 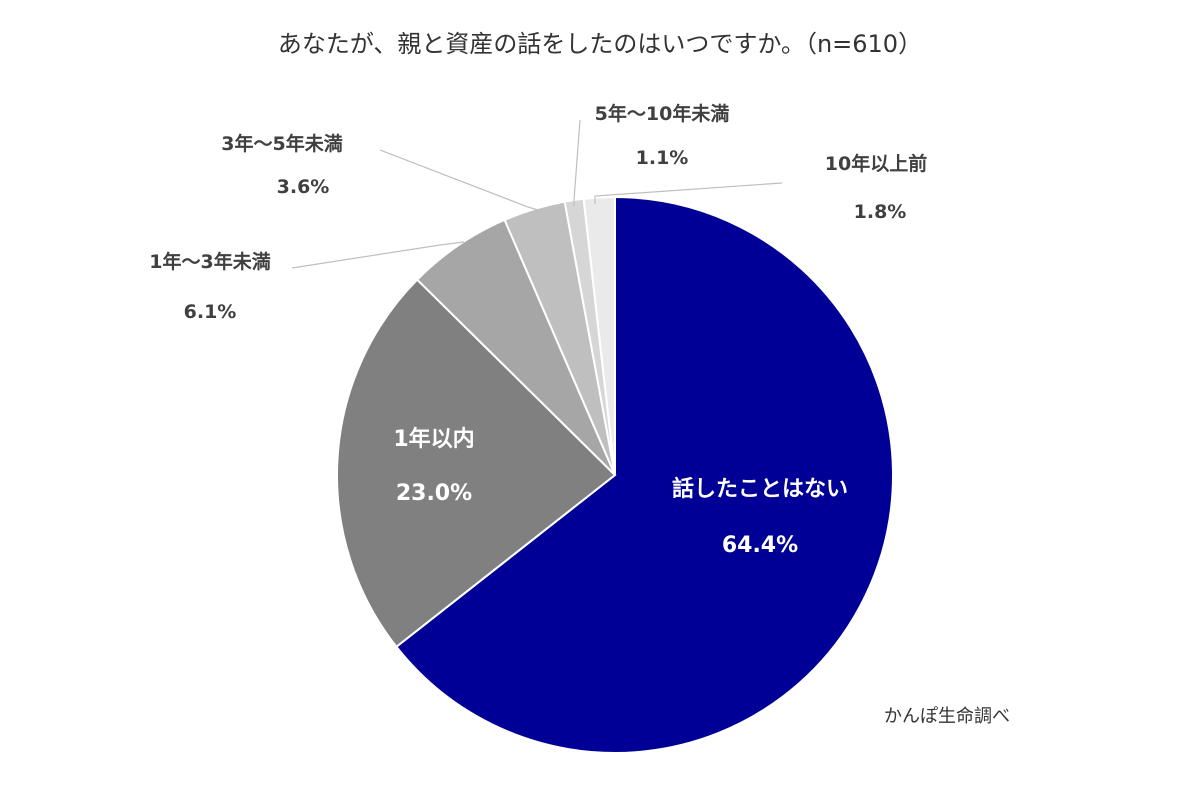 I want to click on slice-value-2: 6.1%, so click(x=210, y=312).